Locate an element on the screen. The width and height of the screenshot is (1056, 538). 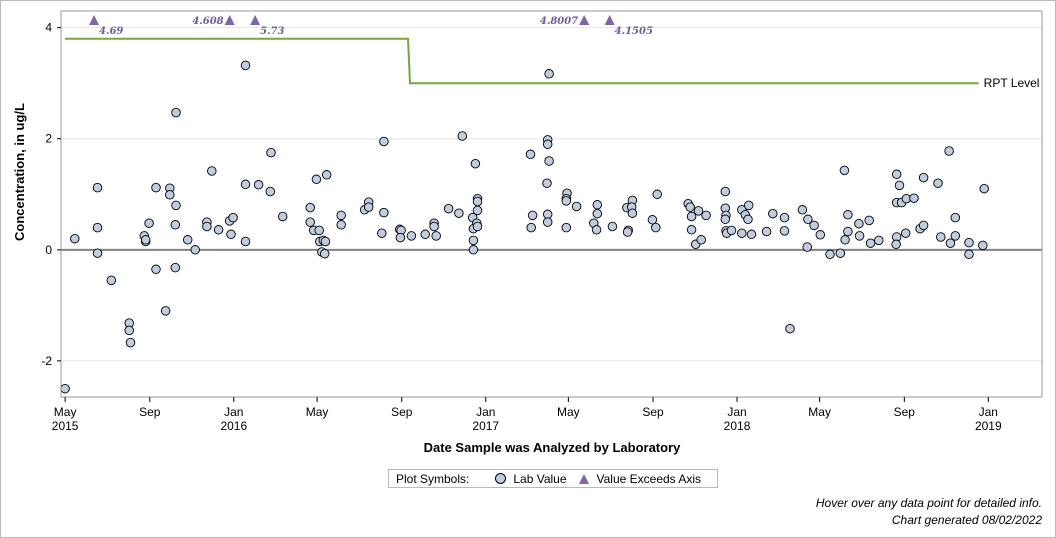
y-axis-title: Concentration, in ug/L is located at coordinates (19, 172).